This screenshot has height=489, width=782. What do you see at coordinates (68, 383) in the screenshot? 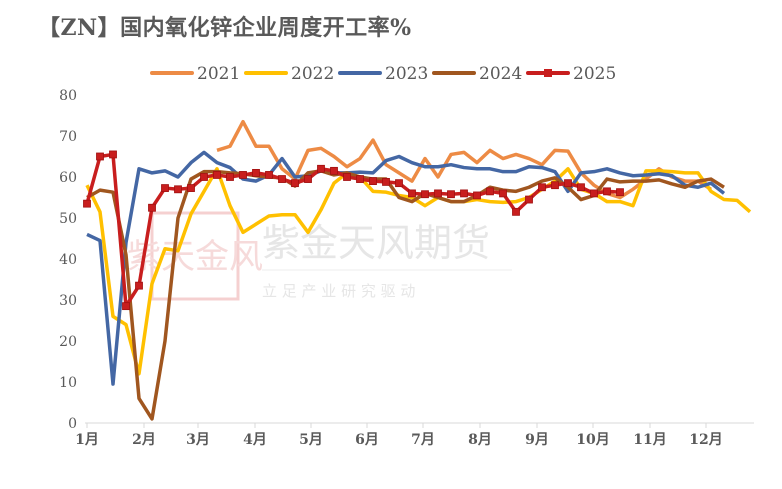
I see `y-tick-label: 10` at bounding box center [68, 383].